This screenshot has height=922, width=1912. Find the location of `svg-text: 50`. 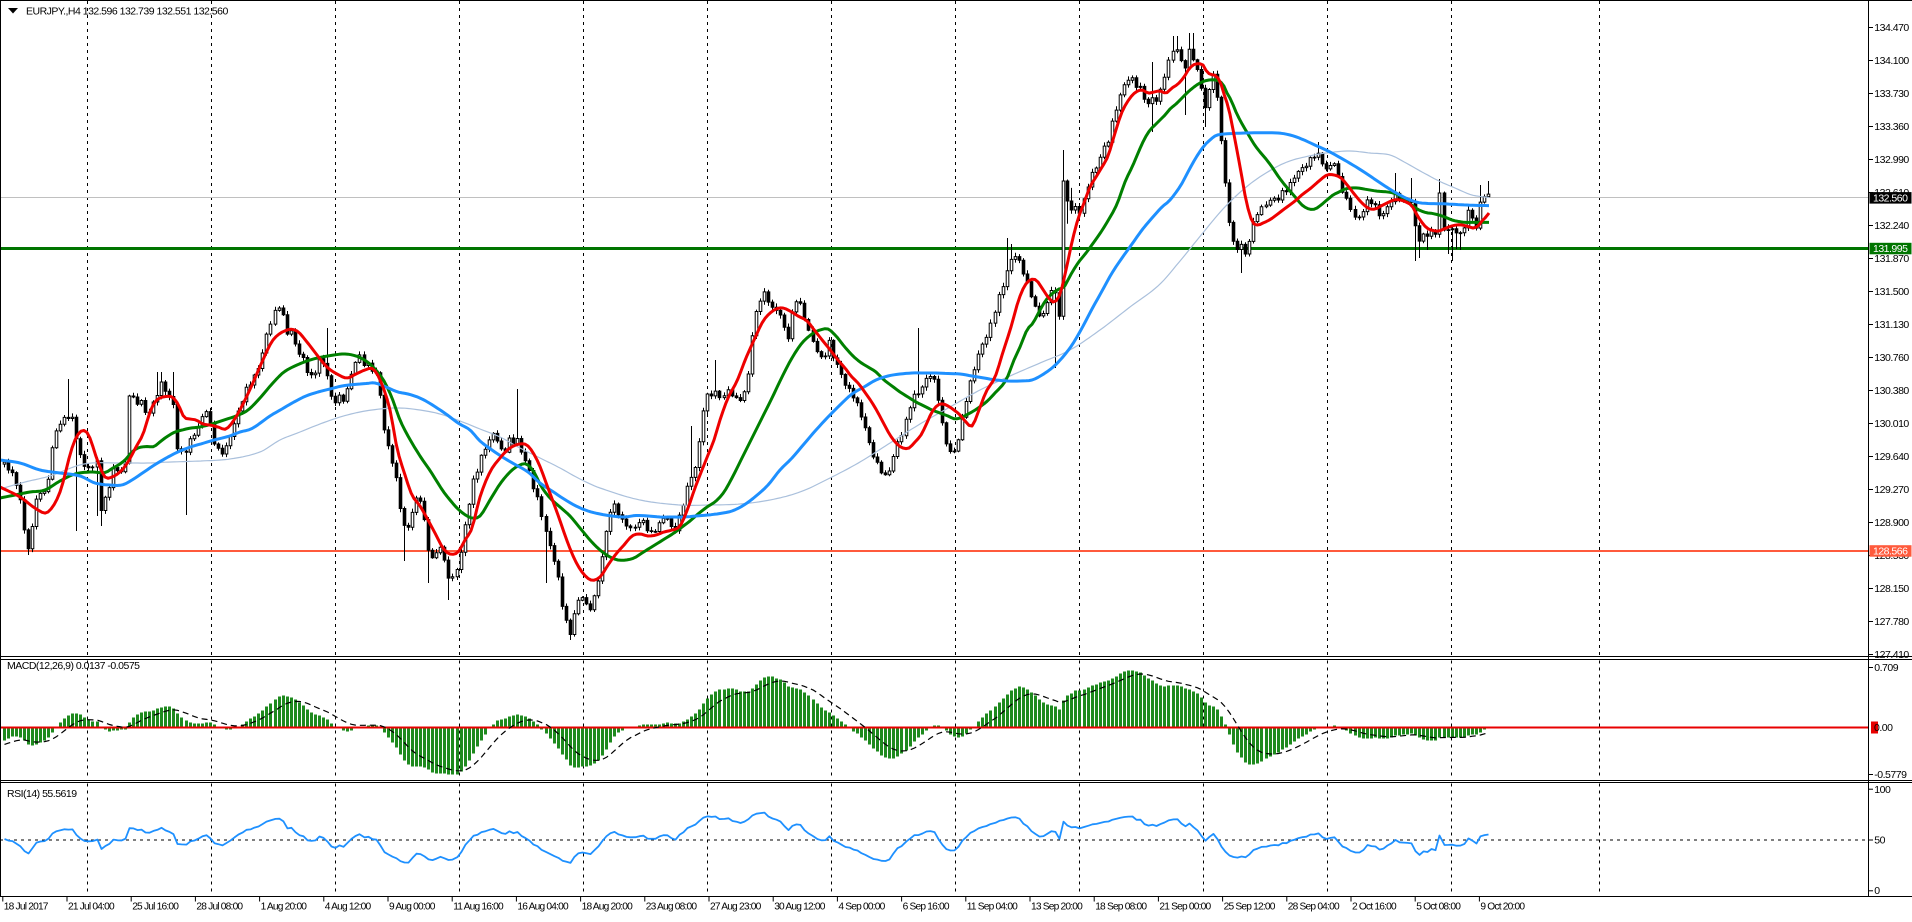

svg-text: 50 is located at coordinates (1879, 841).